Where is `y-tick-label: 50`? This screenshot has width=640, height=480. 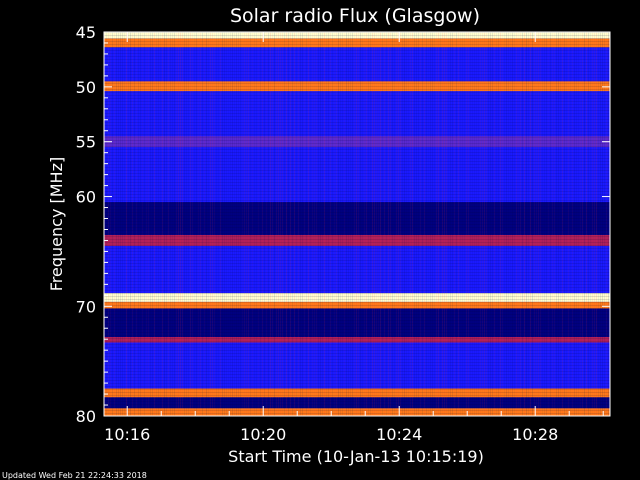 y-tick-label: 50 is located at coordinates (86, 87).